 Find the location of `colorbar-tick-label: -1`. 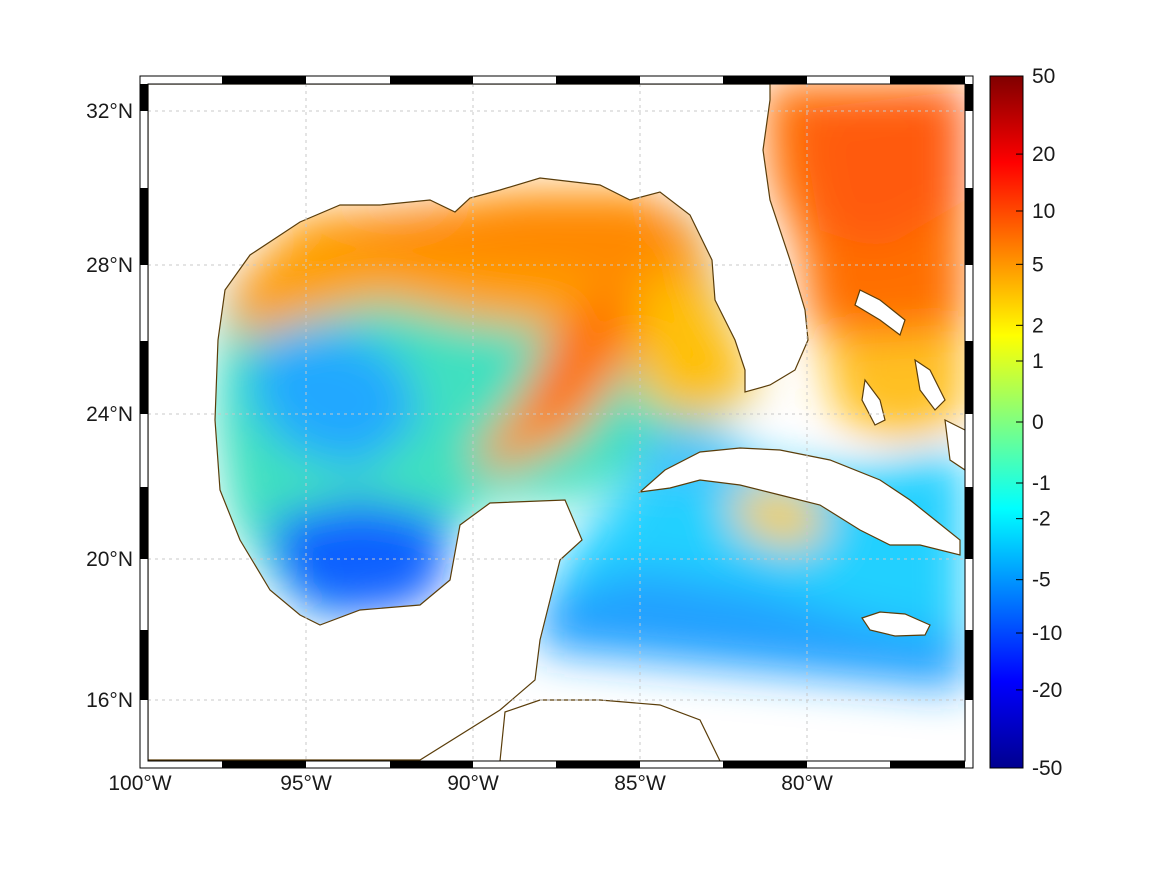

colorbar-tick-label: -1 is located at coordinates (1041, 483).